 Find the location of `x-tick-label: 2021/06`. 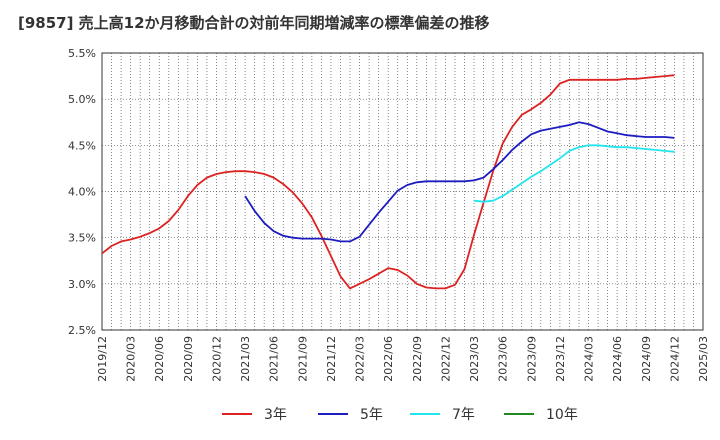

x-tick-label: 2021/06 is located at coordinates (274, 359).